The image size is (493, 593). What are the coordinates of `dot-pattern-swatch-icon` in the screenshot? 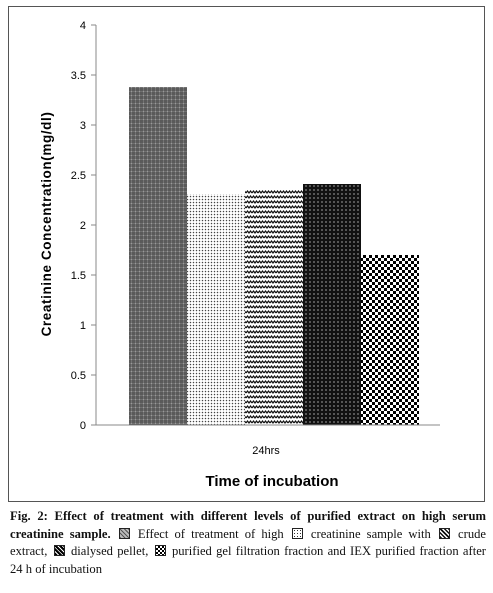 It's located at (297, 533).